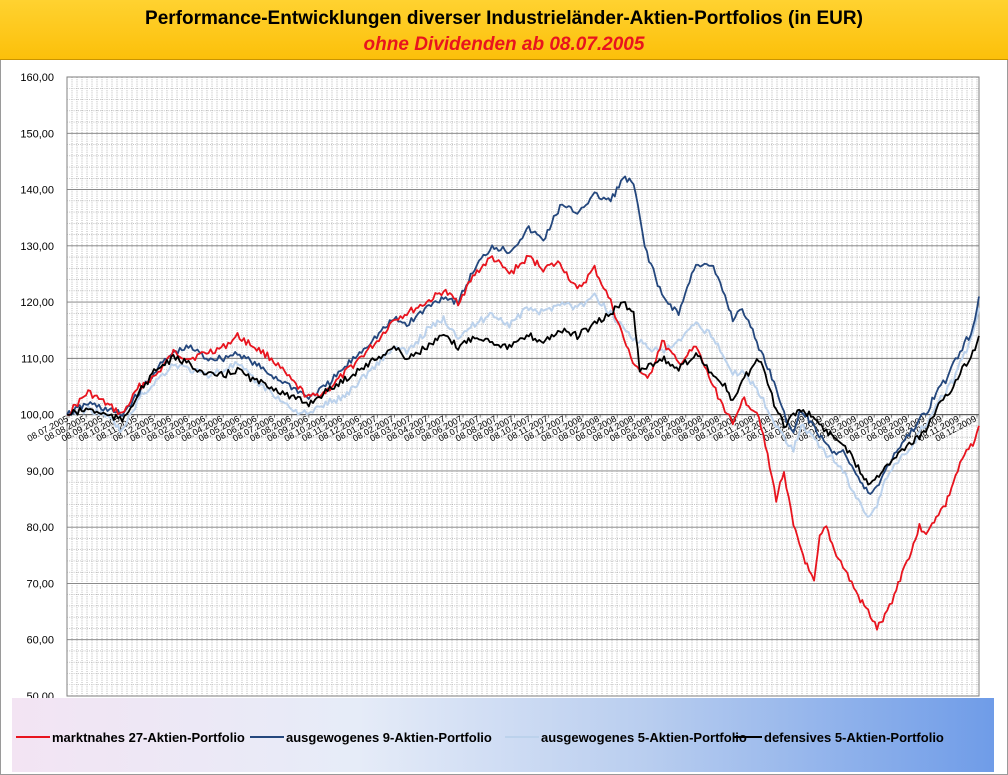  Describe the element at coordinates (522, 737) in the screenshot. I see `legend-swatch-lightblue` at that location.